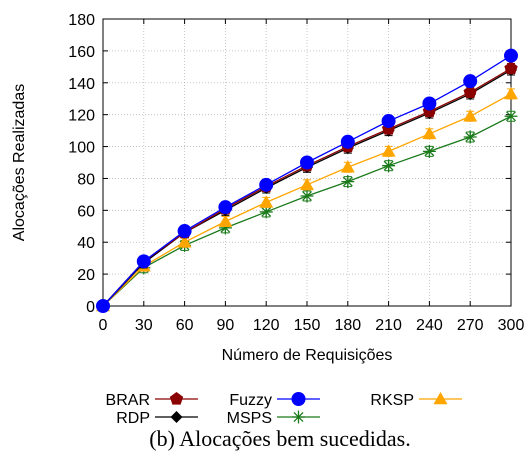  What do you see at coordinates (81, 84) in the screenshot?
I see `y-tick-label: 140` at bounding box center [81, 84].